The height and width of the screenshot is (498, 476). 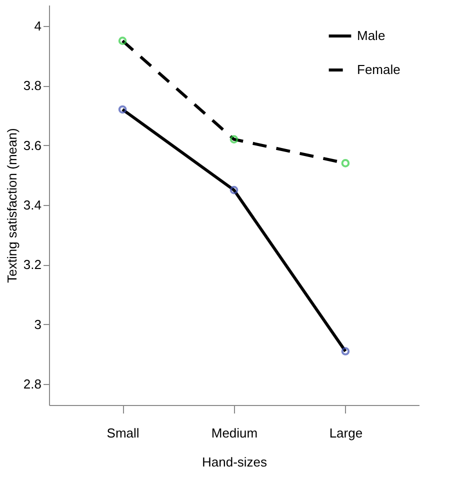 What do you see at coordinates (234, 433) in the screenshot?
I see `x-tick-label: Medium` at bounding box center [234, 433].